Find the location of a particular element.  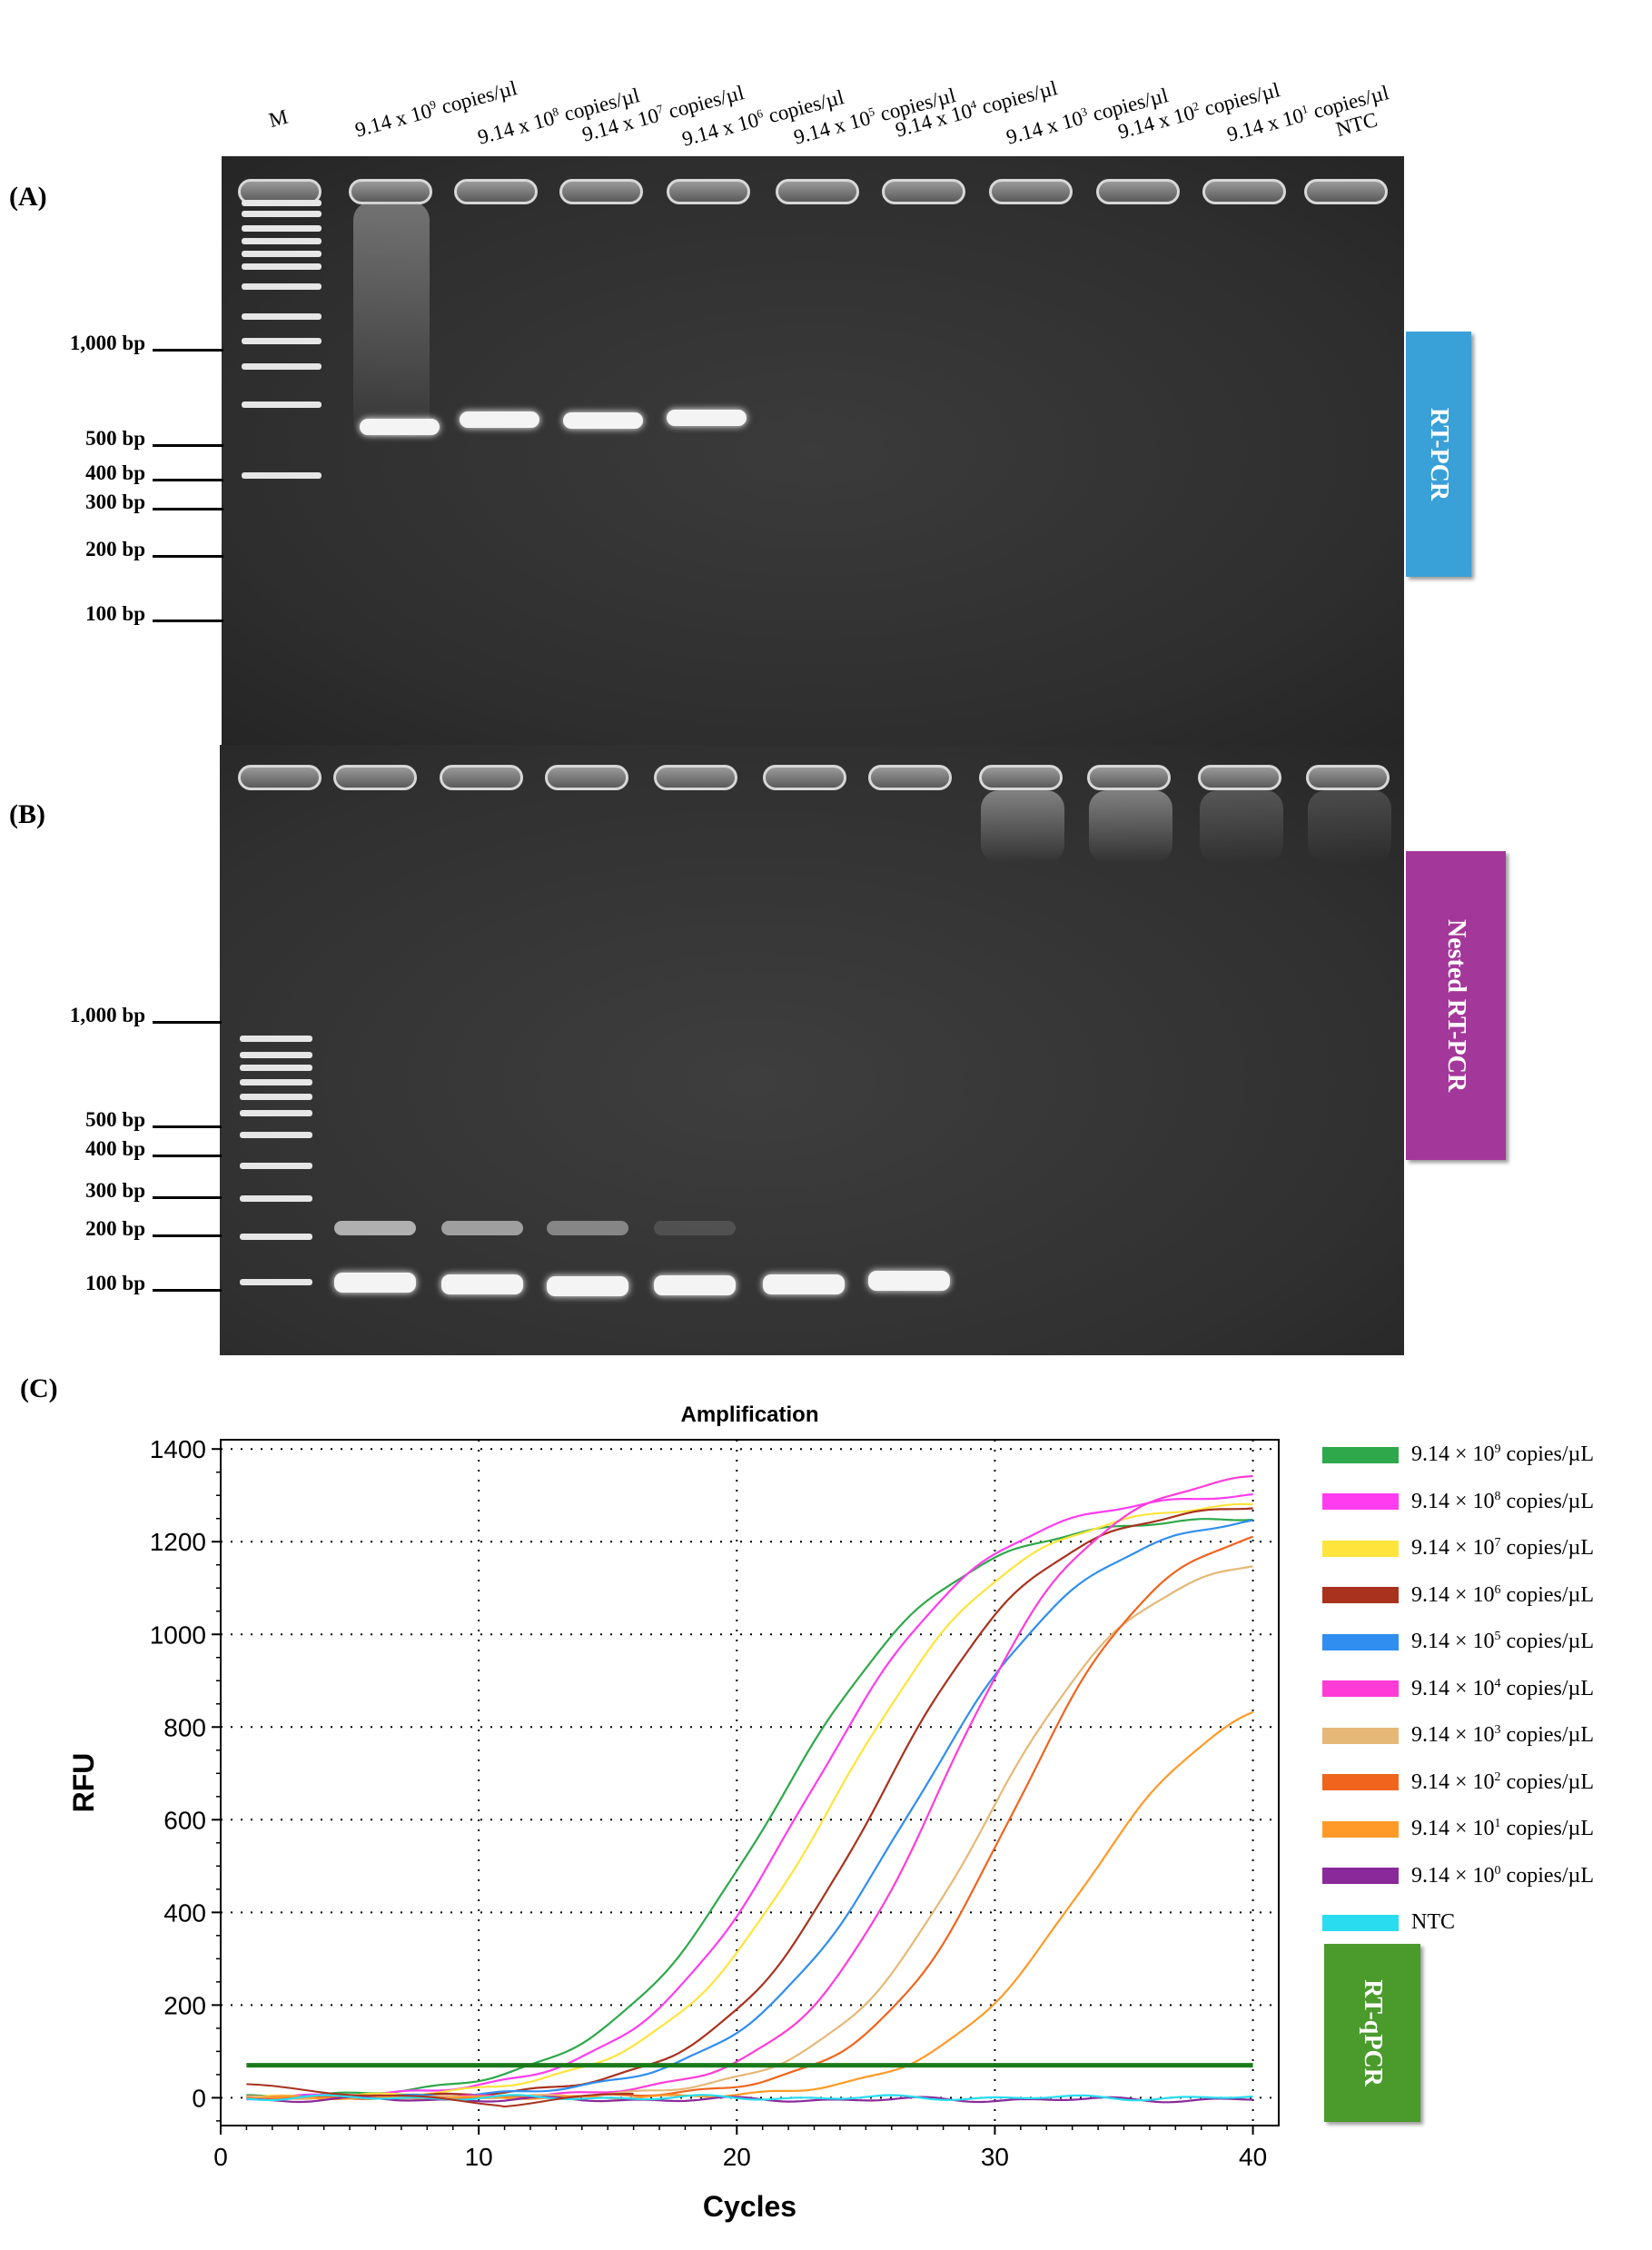

legend-item-2: 9.14 × 107 copies/µL is located at coordinates (1485, 1548).